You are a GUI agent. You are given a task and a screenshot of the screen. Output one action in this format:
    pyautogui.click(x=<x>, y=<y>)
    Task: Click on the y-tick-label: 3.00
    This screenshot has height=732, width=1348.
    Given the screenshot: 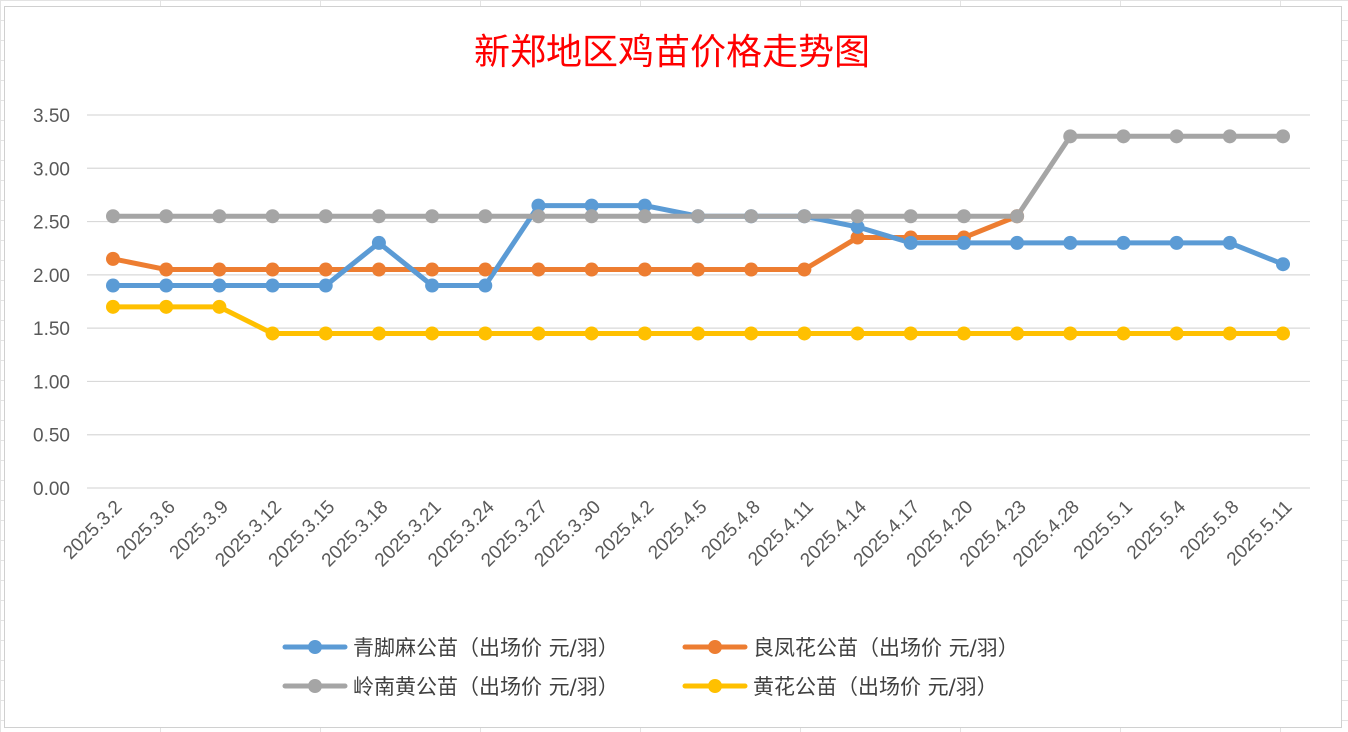 What is the action you would take?
    pyautogui.click(x=51, y=169)
    